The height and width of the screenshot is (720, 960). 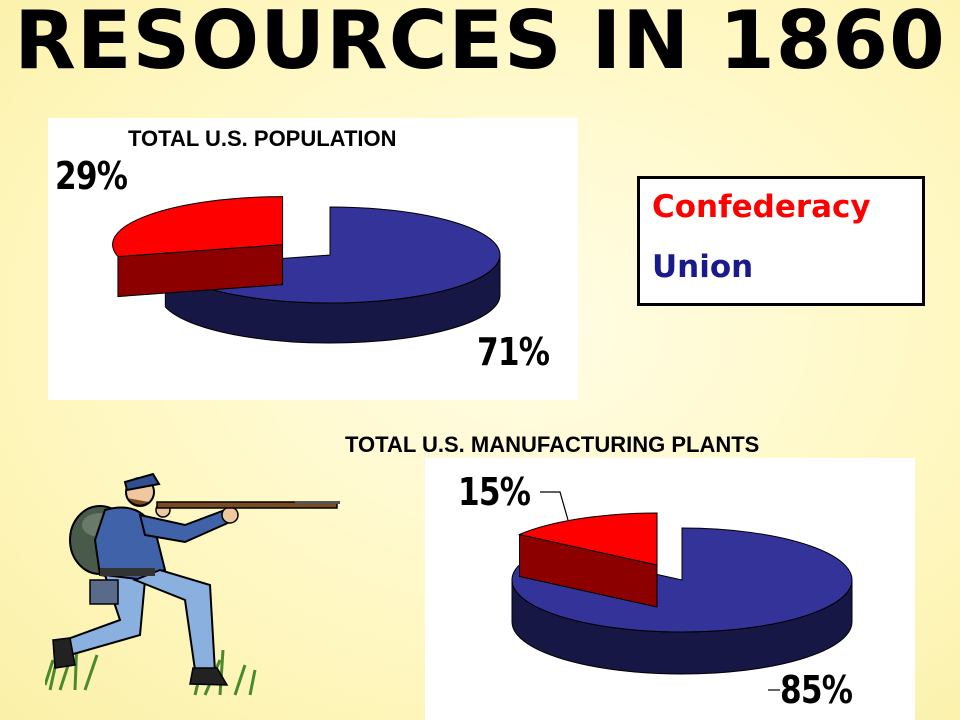 I want to click on soldier-illustration, so click(x=192, y=584).